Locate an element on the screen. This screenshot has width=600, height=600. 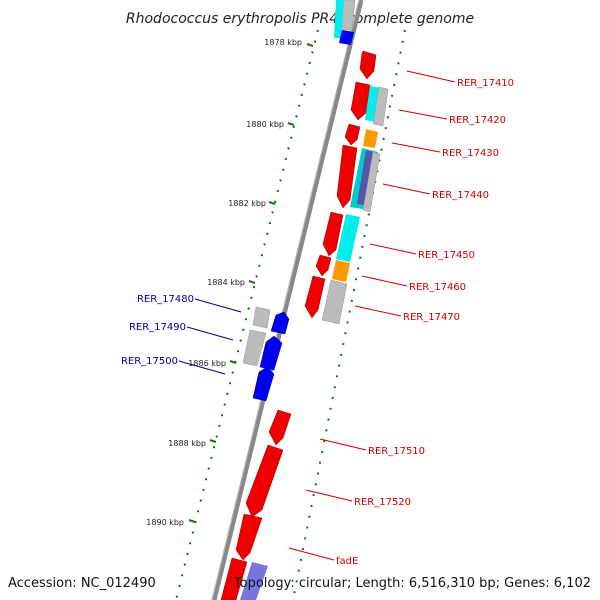
cds-RER_17490-grey is located at coordinates (254, 348).